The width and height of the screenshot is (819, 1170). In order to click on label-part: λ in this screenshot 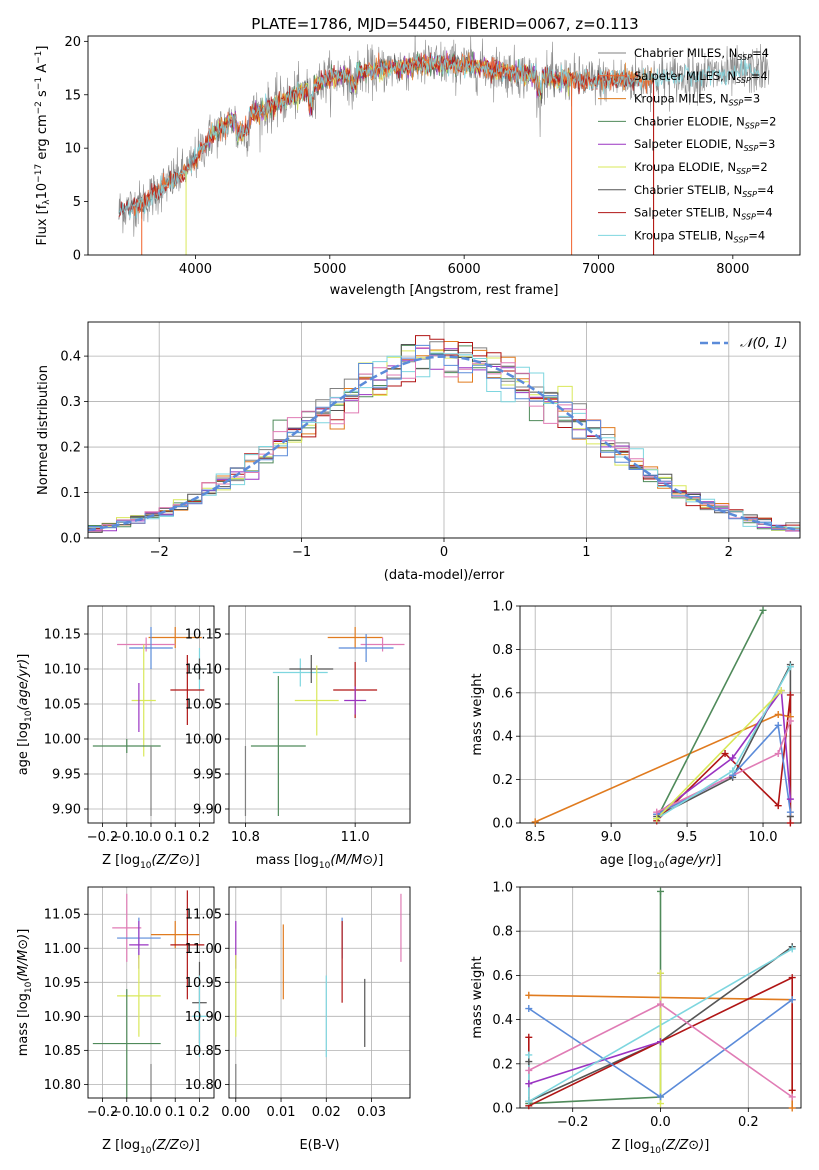, I will do `click(47, 202)`.